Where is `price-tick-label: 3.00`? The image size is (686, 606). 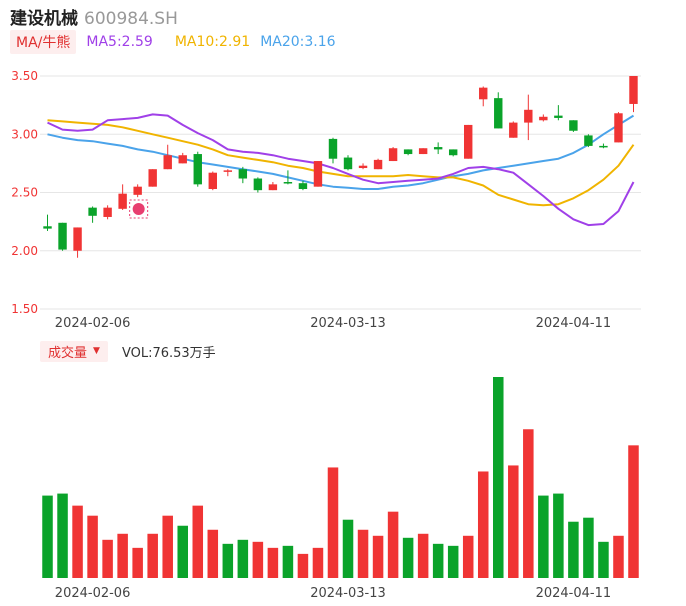
price-tick-label: 3.00 is located at coordinates (24, 134).